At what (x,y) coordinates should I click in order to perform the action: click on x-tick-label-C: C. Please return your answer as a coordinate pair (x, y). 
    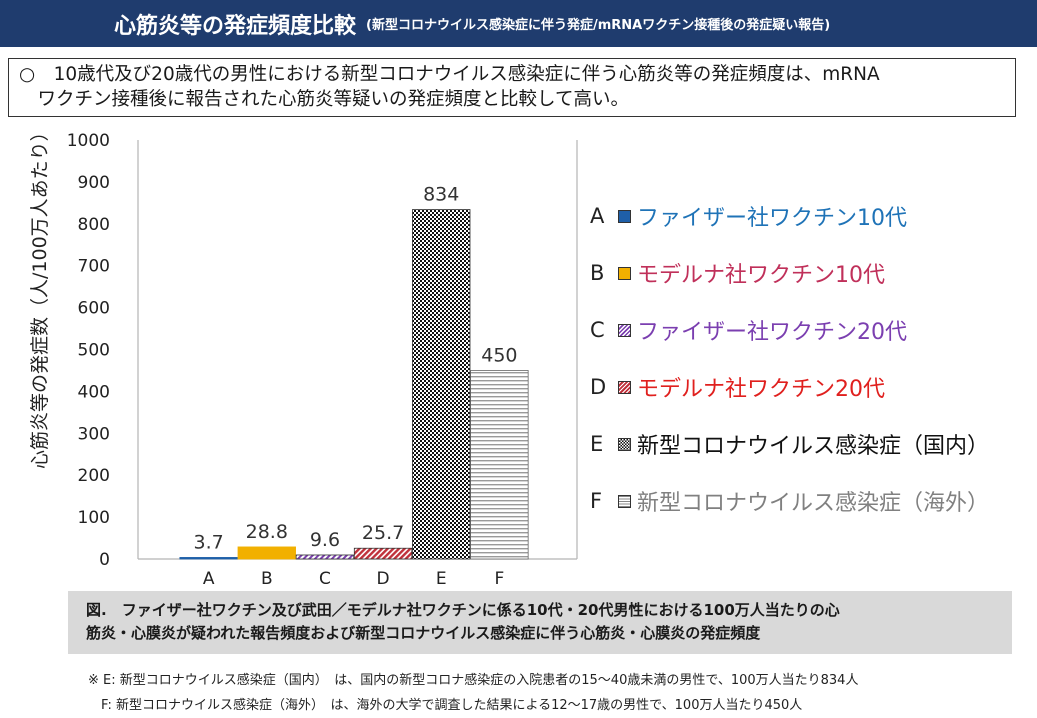
    Looking at the image, I should click on (325, 579).